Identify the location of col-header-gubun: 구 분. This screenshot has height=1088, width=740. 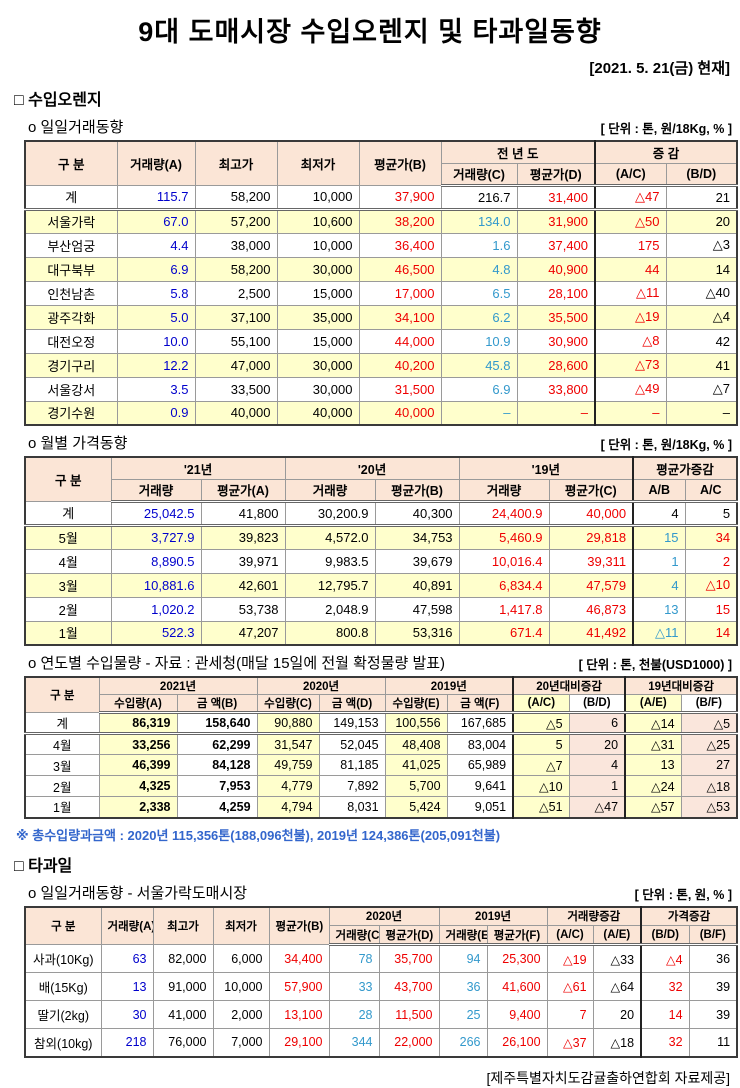
(63, 925).